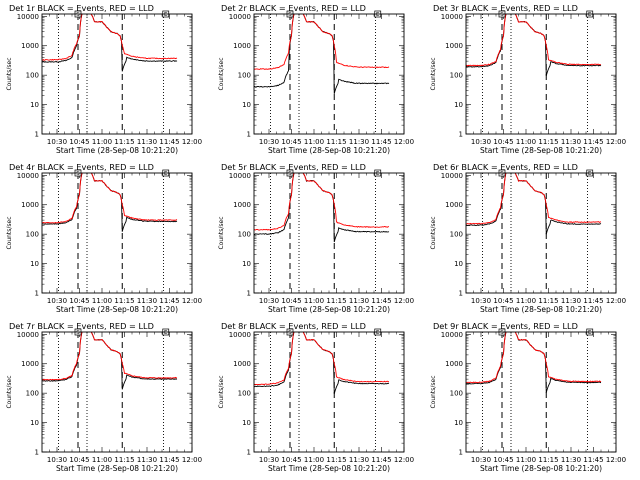  I want to click on panel-title: Det 4r BLACK = Events, RED = LLD, so click(81, 167).